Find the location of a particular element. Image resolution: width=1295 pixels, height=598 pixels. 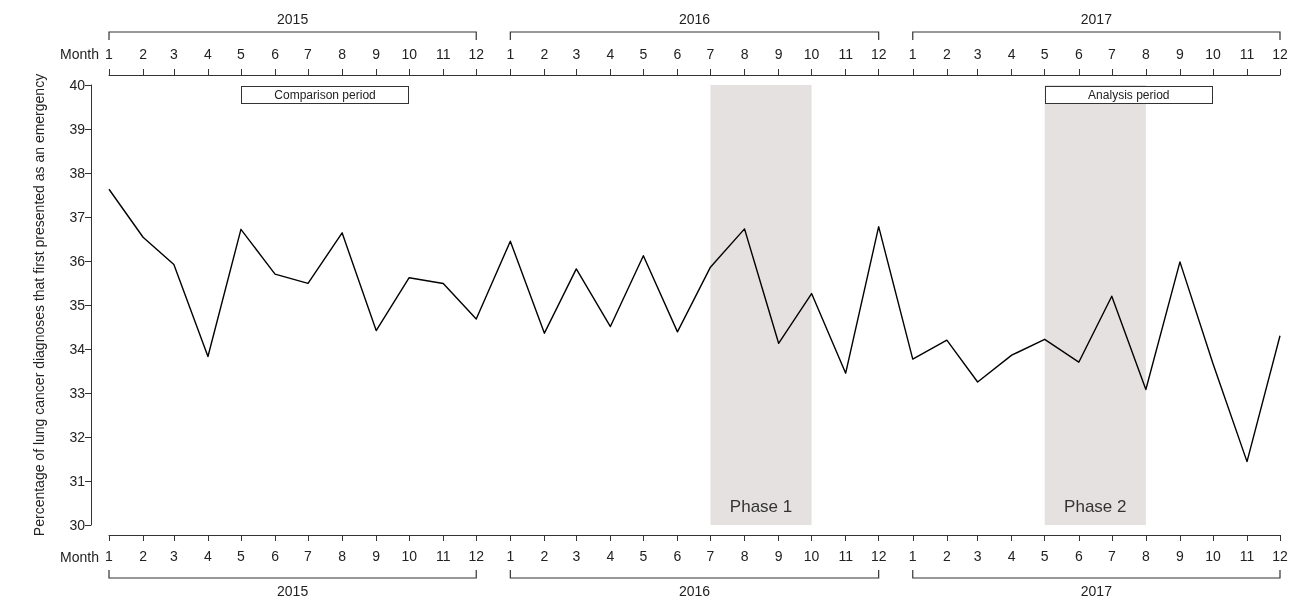

label-box: Analysis period is located at coordinates (1128, 95).